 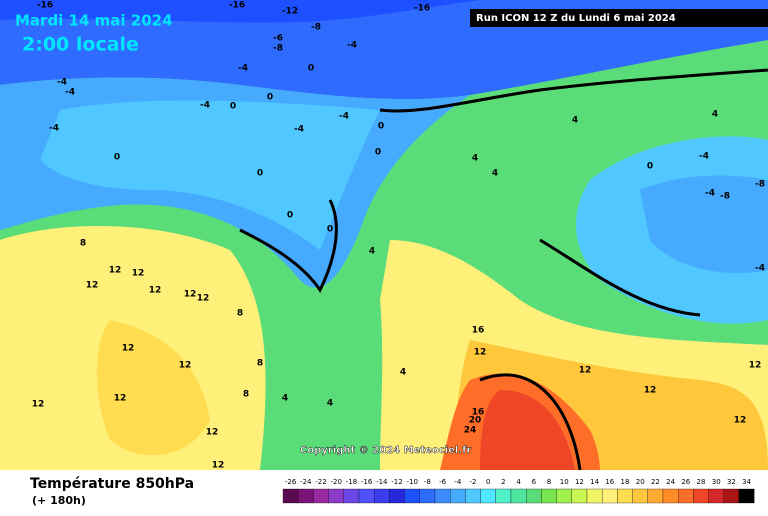 What do you see at coordinates (478, 413) in the screenshot?
I see `contour-label: 16` at bounding box center [478, 413].